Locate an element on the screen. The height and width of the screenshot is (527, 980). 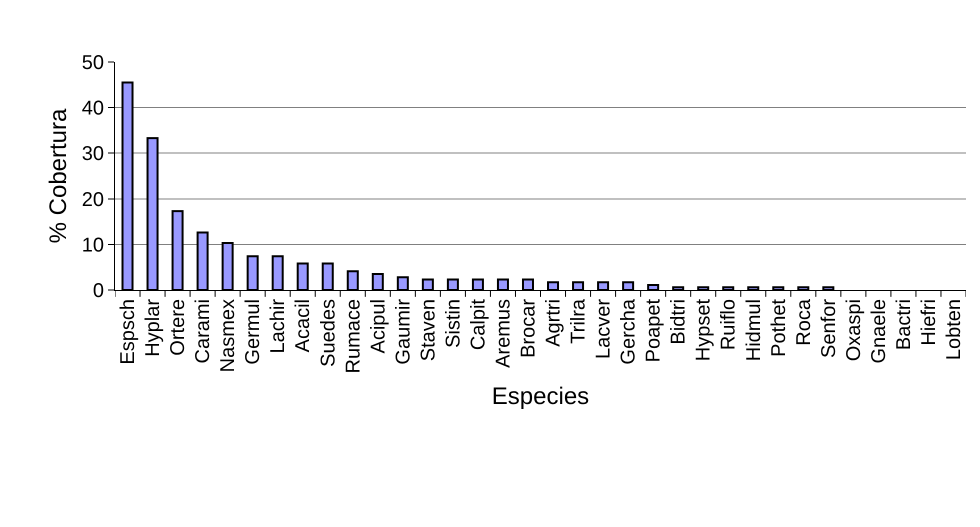
x-tick-label: Carami is located at coordinates (203, 331).